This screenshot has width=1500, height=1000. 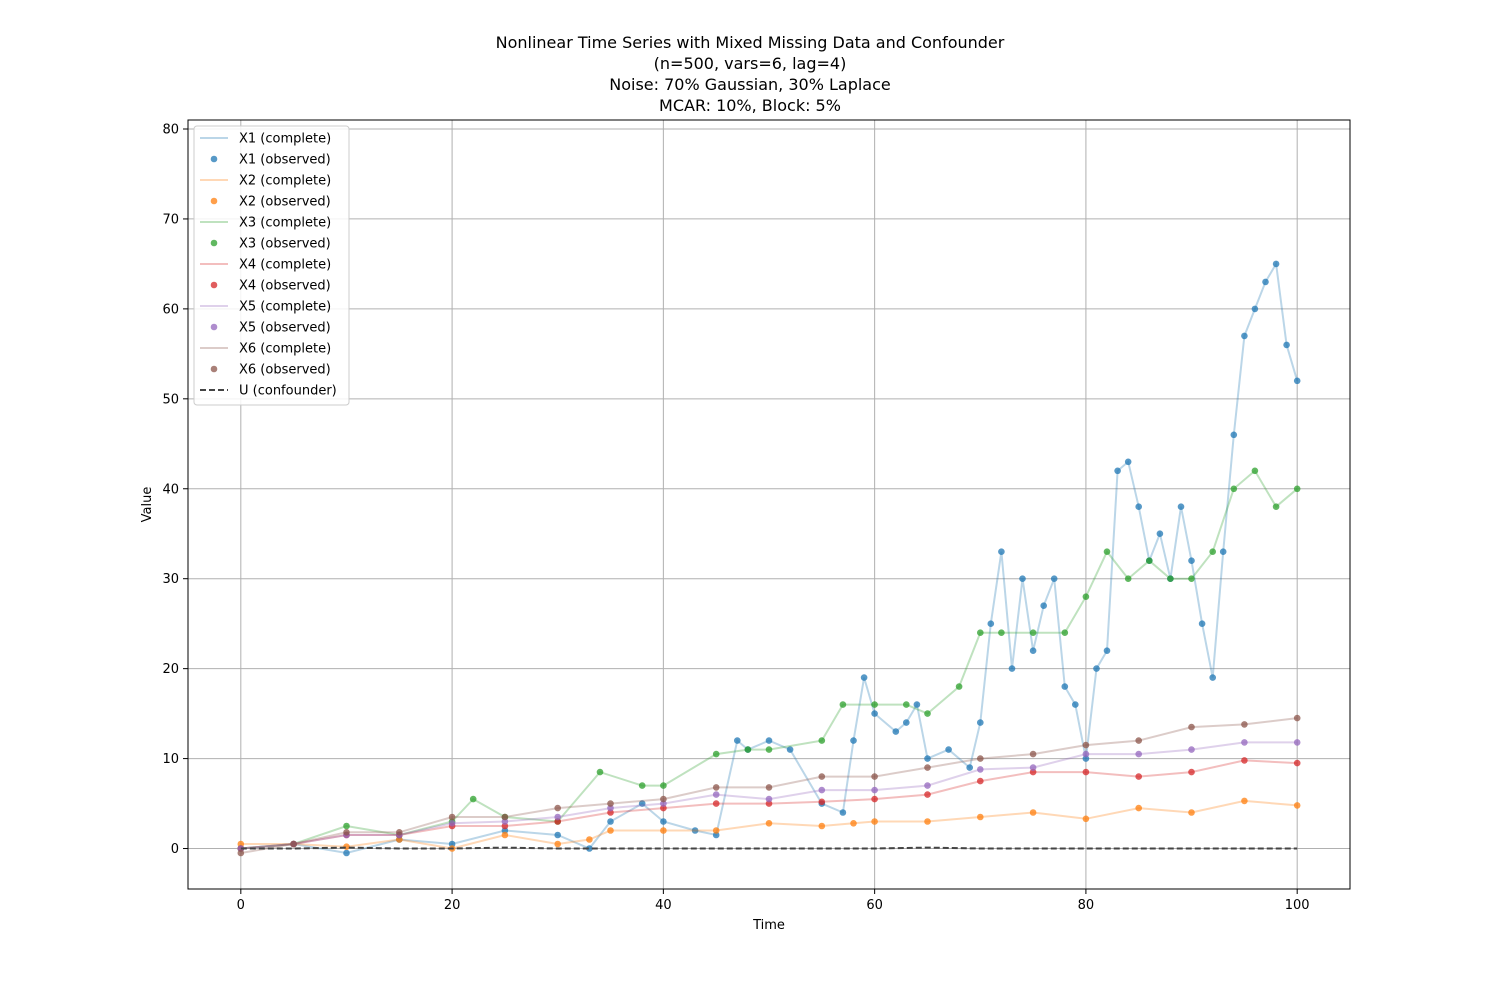 I want to click on y-tick-label: 30, so click(x=170, y=579).